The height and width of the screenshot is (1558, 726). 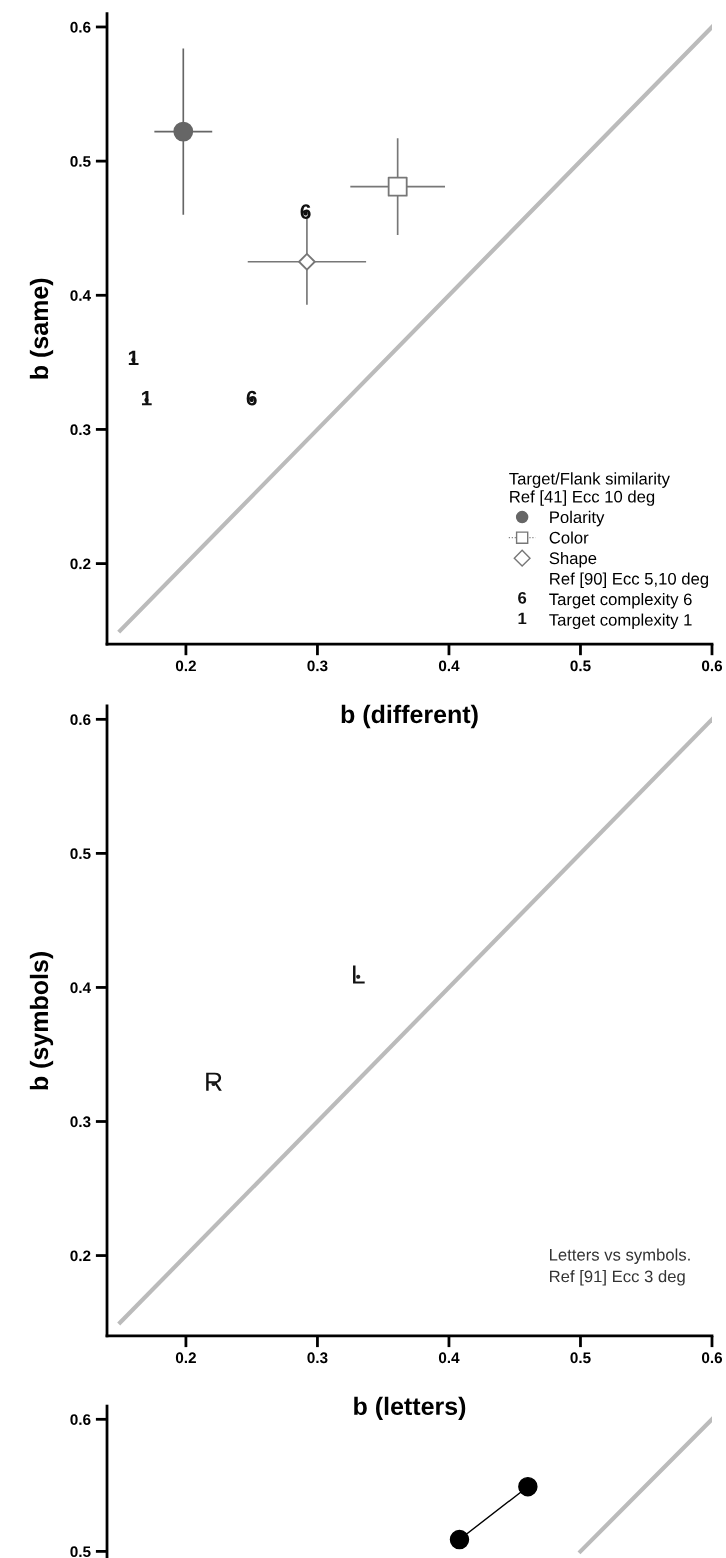 What do you see at coordinates (410, 1408) in the screenshot?
I see `x-axis-title: b (letters)` at bounding box center [410, 1408].